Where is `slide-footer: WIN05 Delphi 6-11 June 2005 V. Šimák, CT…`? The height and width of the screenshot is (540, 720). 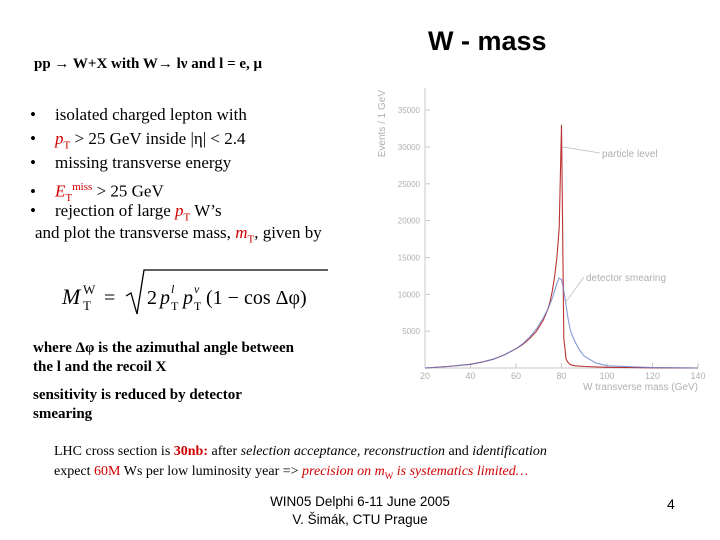 slide-footer: WIN05 Delphi 6-11 June 2005 V. Šimák, CT… is located at coordinates (360, 511).